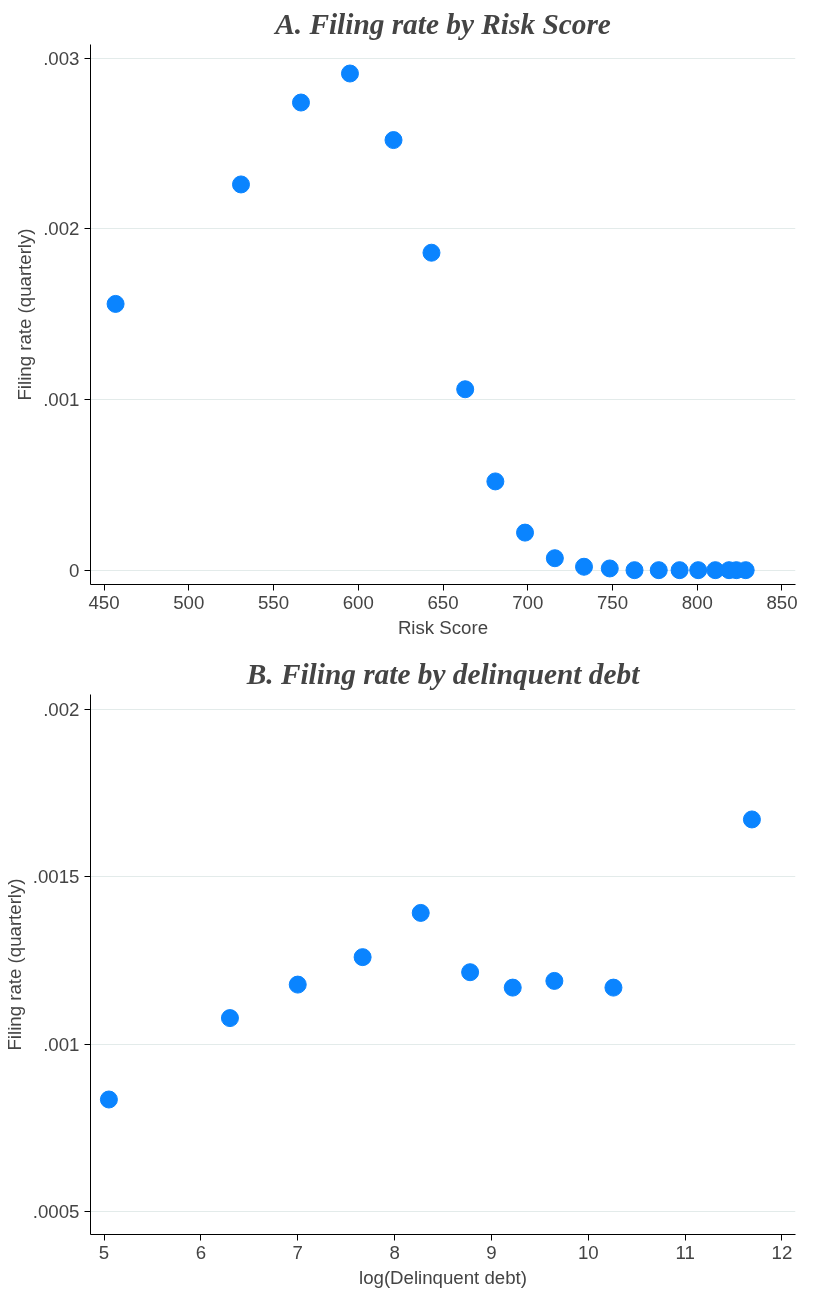 Image resolution: width=831 pixels, height=1301 pixels. Describe the element at coordinates (201, 1252) in the screenshot. I see `x-tick-label: 6` at that location.